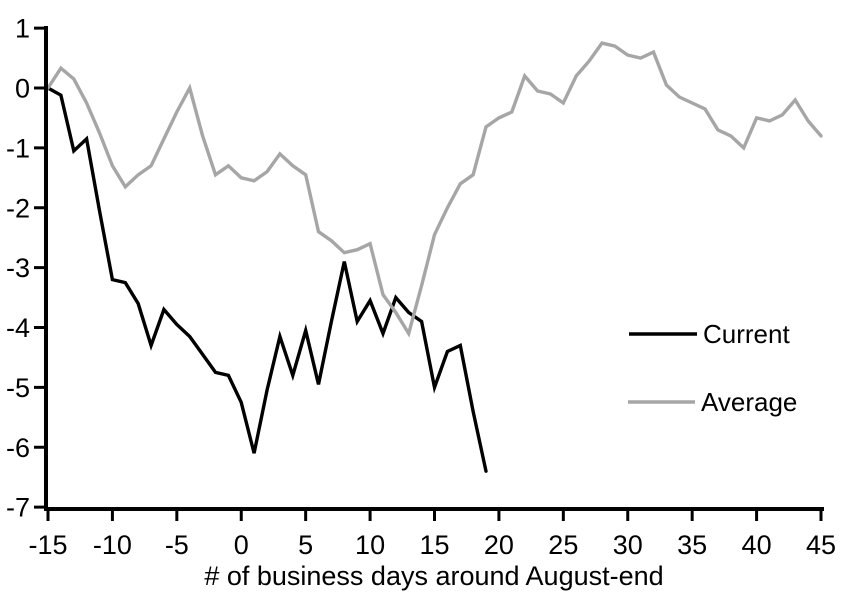 The height and width of the screenshot is (594, 852). I want to click on legend-average-label: Average, so click(749, 402).